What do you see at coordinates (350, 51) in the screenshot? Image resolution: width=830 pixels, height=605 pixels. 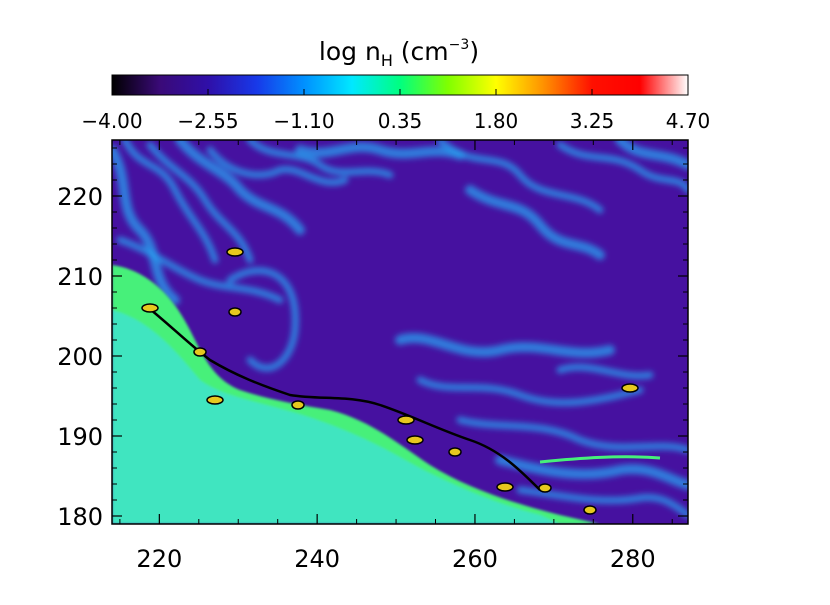 I see `title-prefix: log n` at bounding box center [350, 51].